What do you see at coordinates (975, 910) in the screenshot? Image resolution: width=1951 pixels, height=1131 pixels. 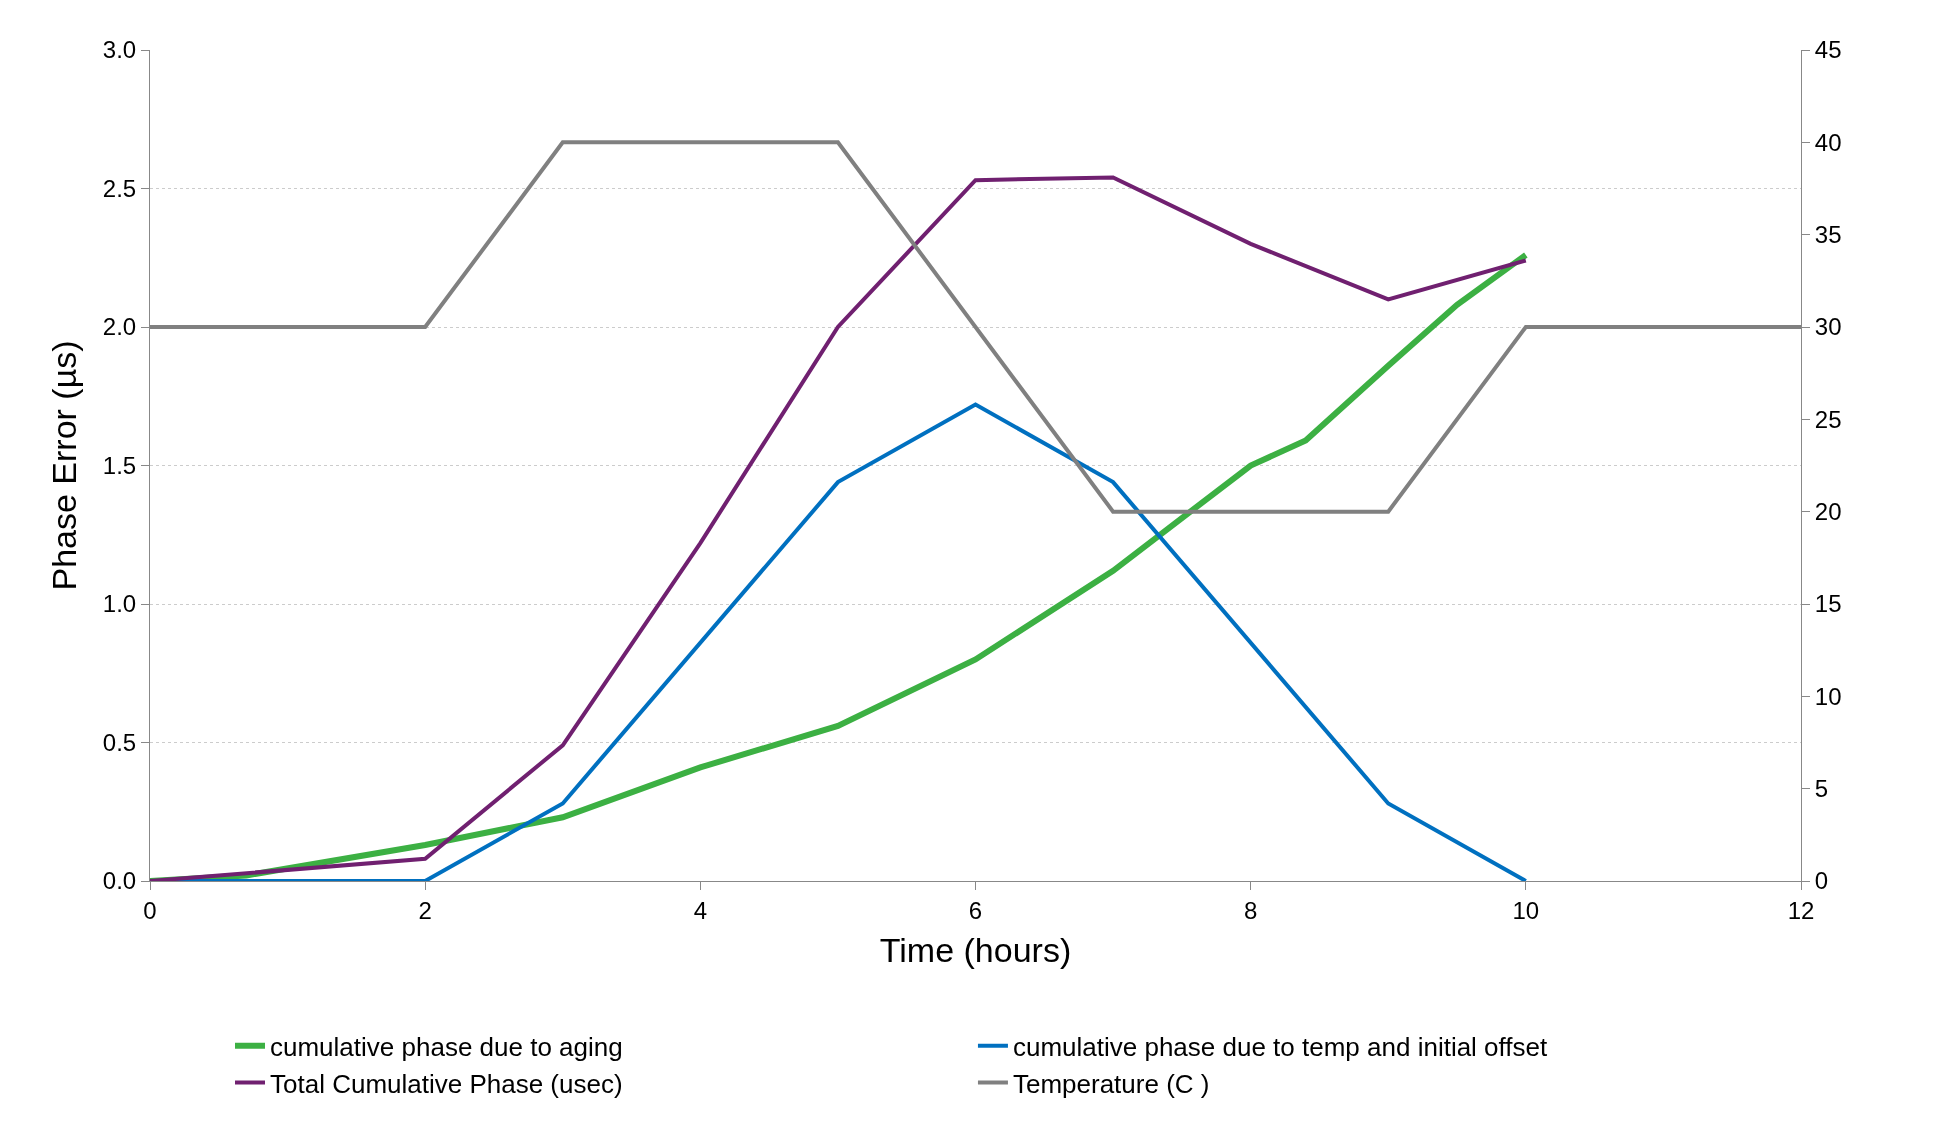 I see `x-tick-label: 6` at bounding box center [975, 910].